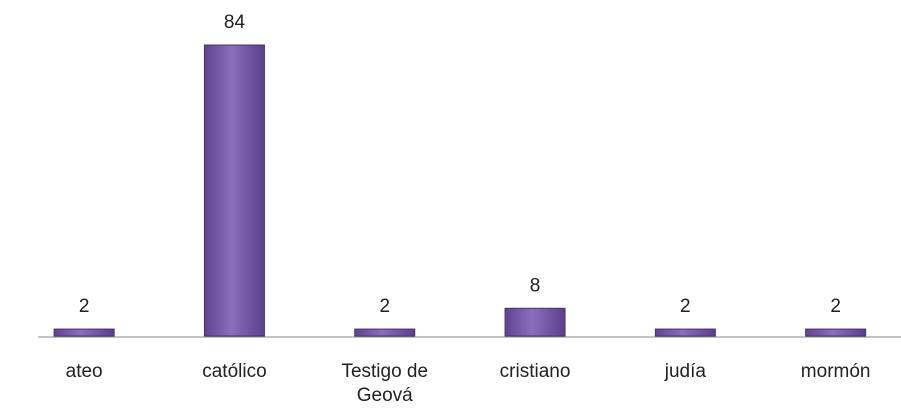  Describe the element at coordinates (535, 285) in the screenshot. I see `data-label: 8` at that location.